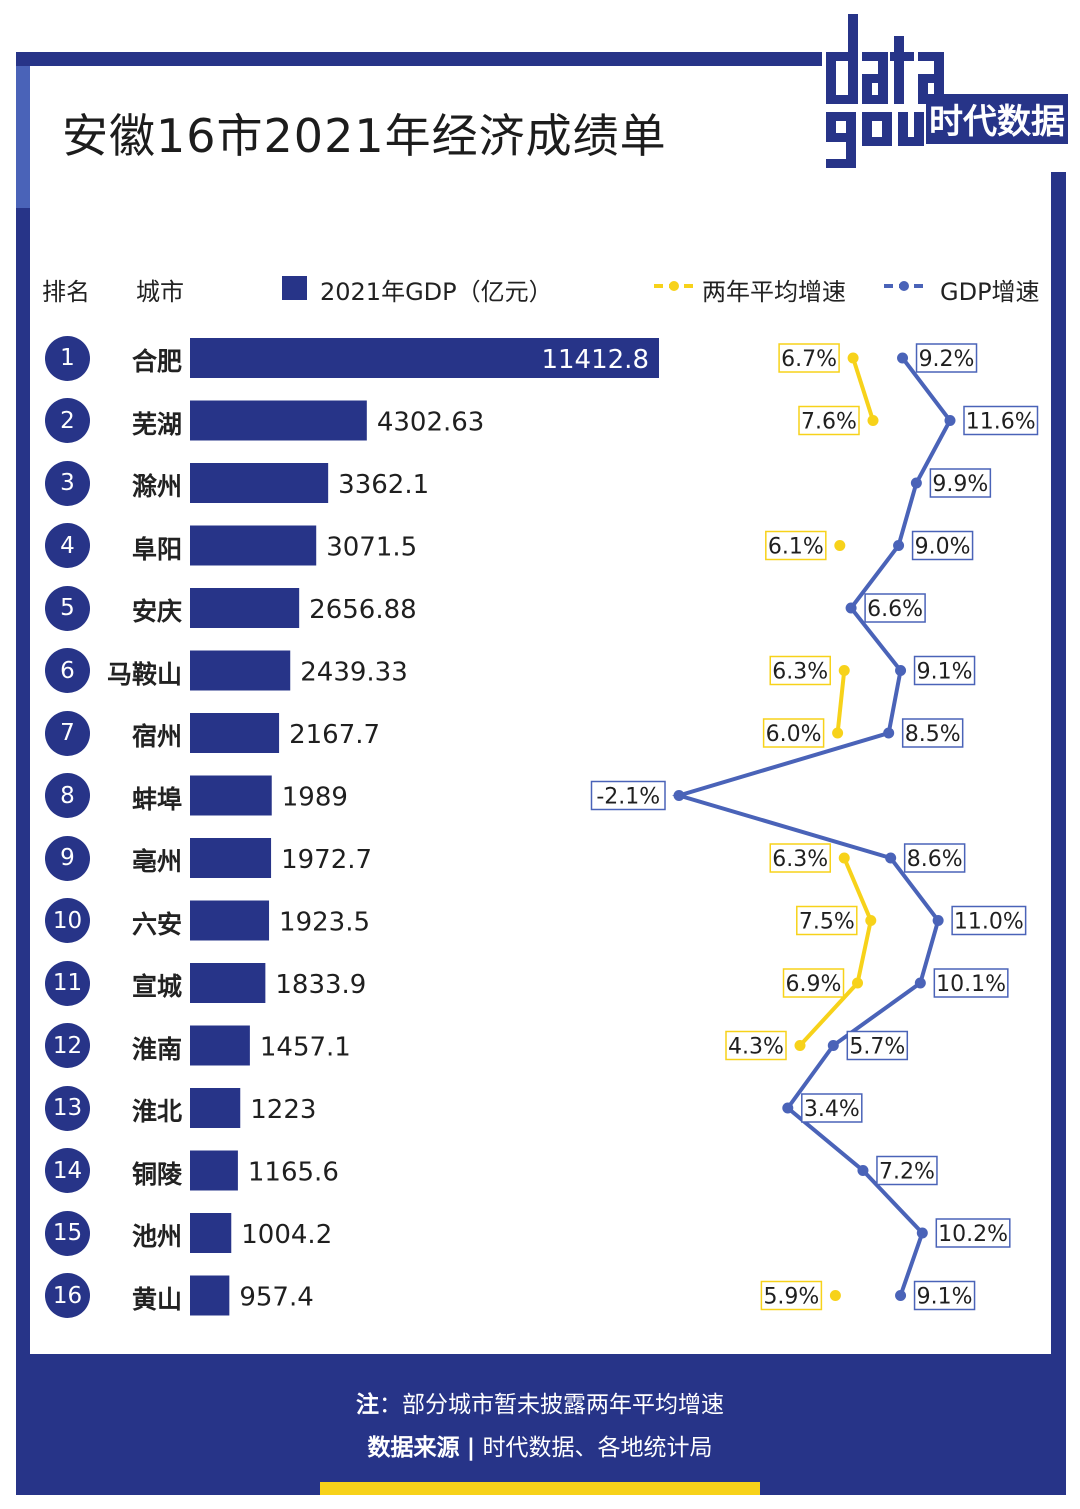  What do you see at coordinates (156, 611) in the screenshot?
I see `city-label: 安庆` at bounding box center [156, 611].